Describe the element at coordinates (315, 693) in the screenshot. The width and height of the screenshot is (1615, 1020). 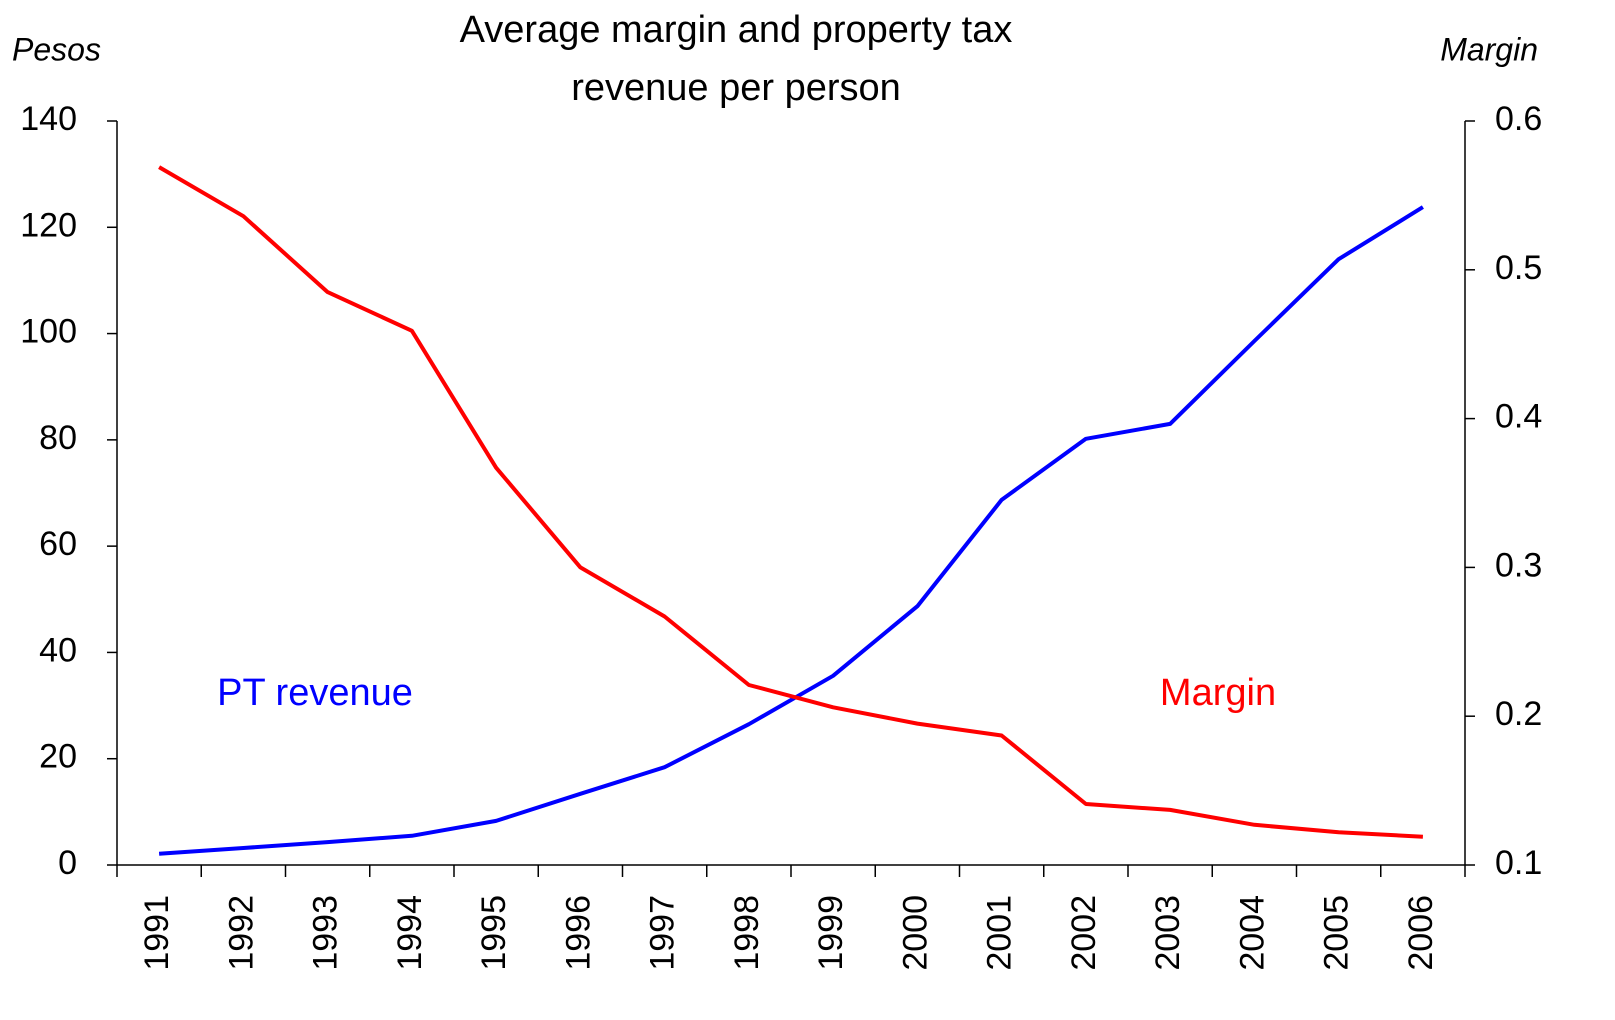
I see `series-label: PT revenue` at that location.